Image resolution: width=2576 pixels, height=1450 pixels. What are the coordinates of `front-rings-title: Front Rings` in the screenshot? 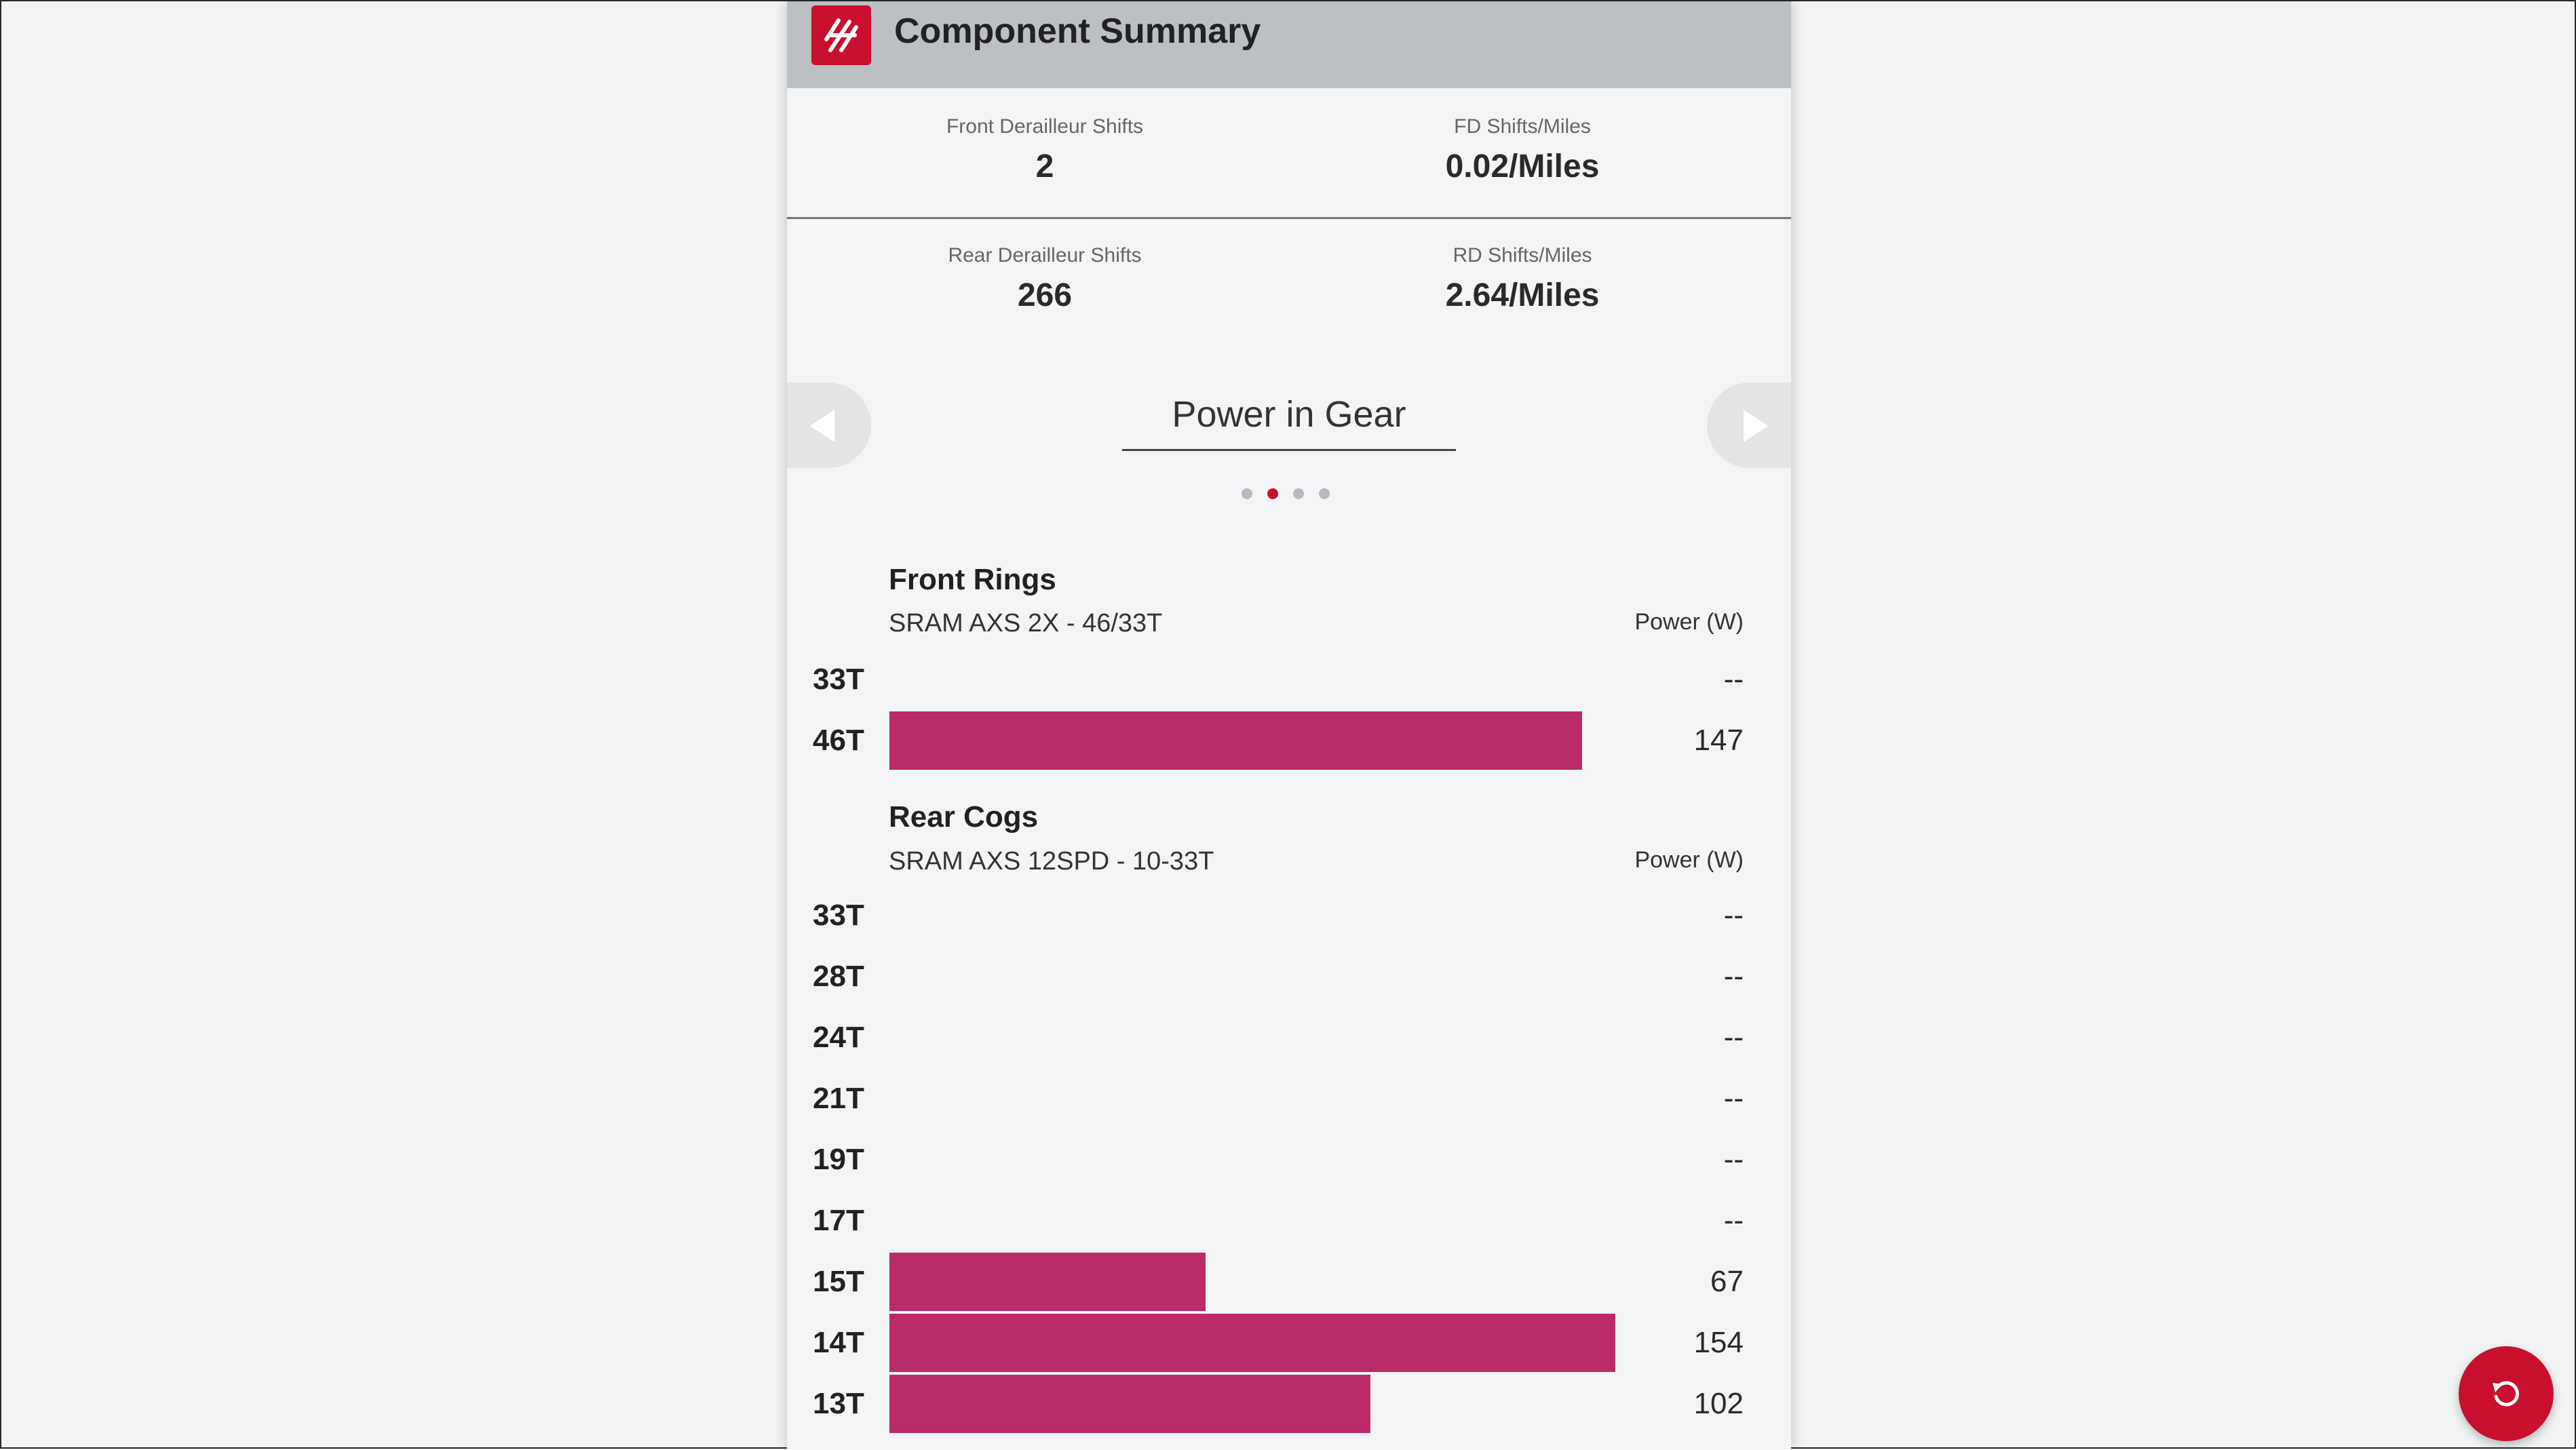 It's located at (972, 579).